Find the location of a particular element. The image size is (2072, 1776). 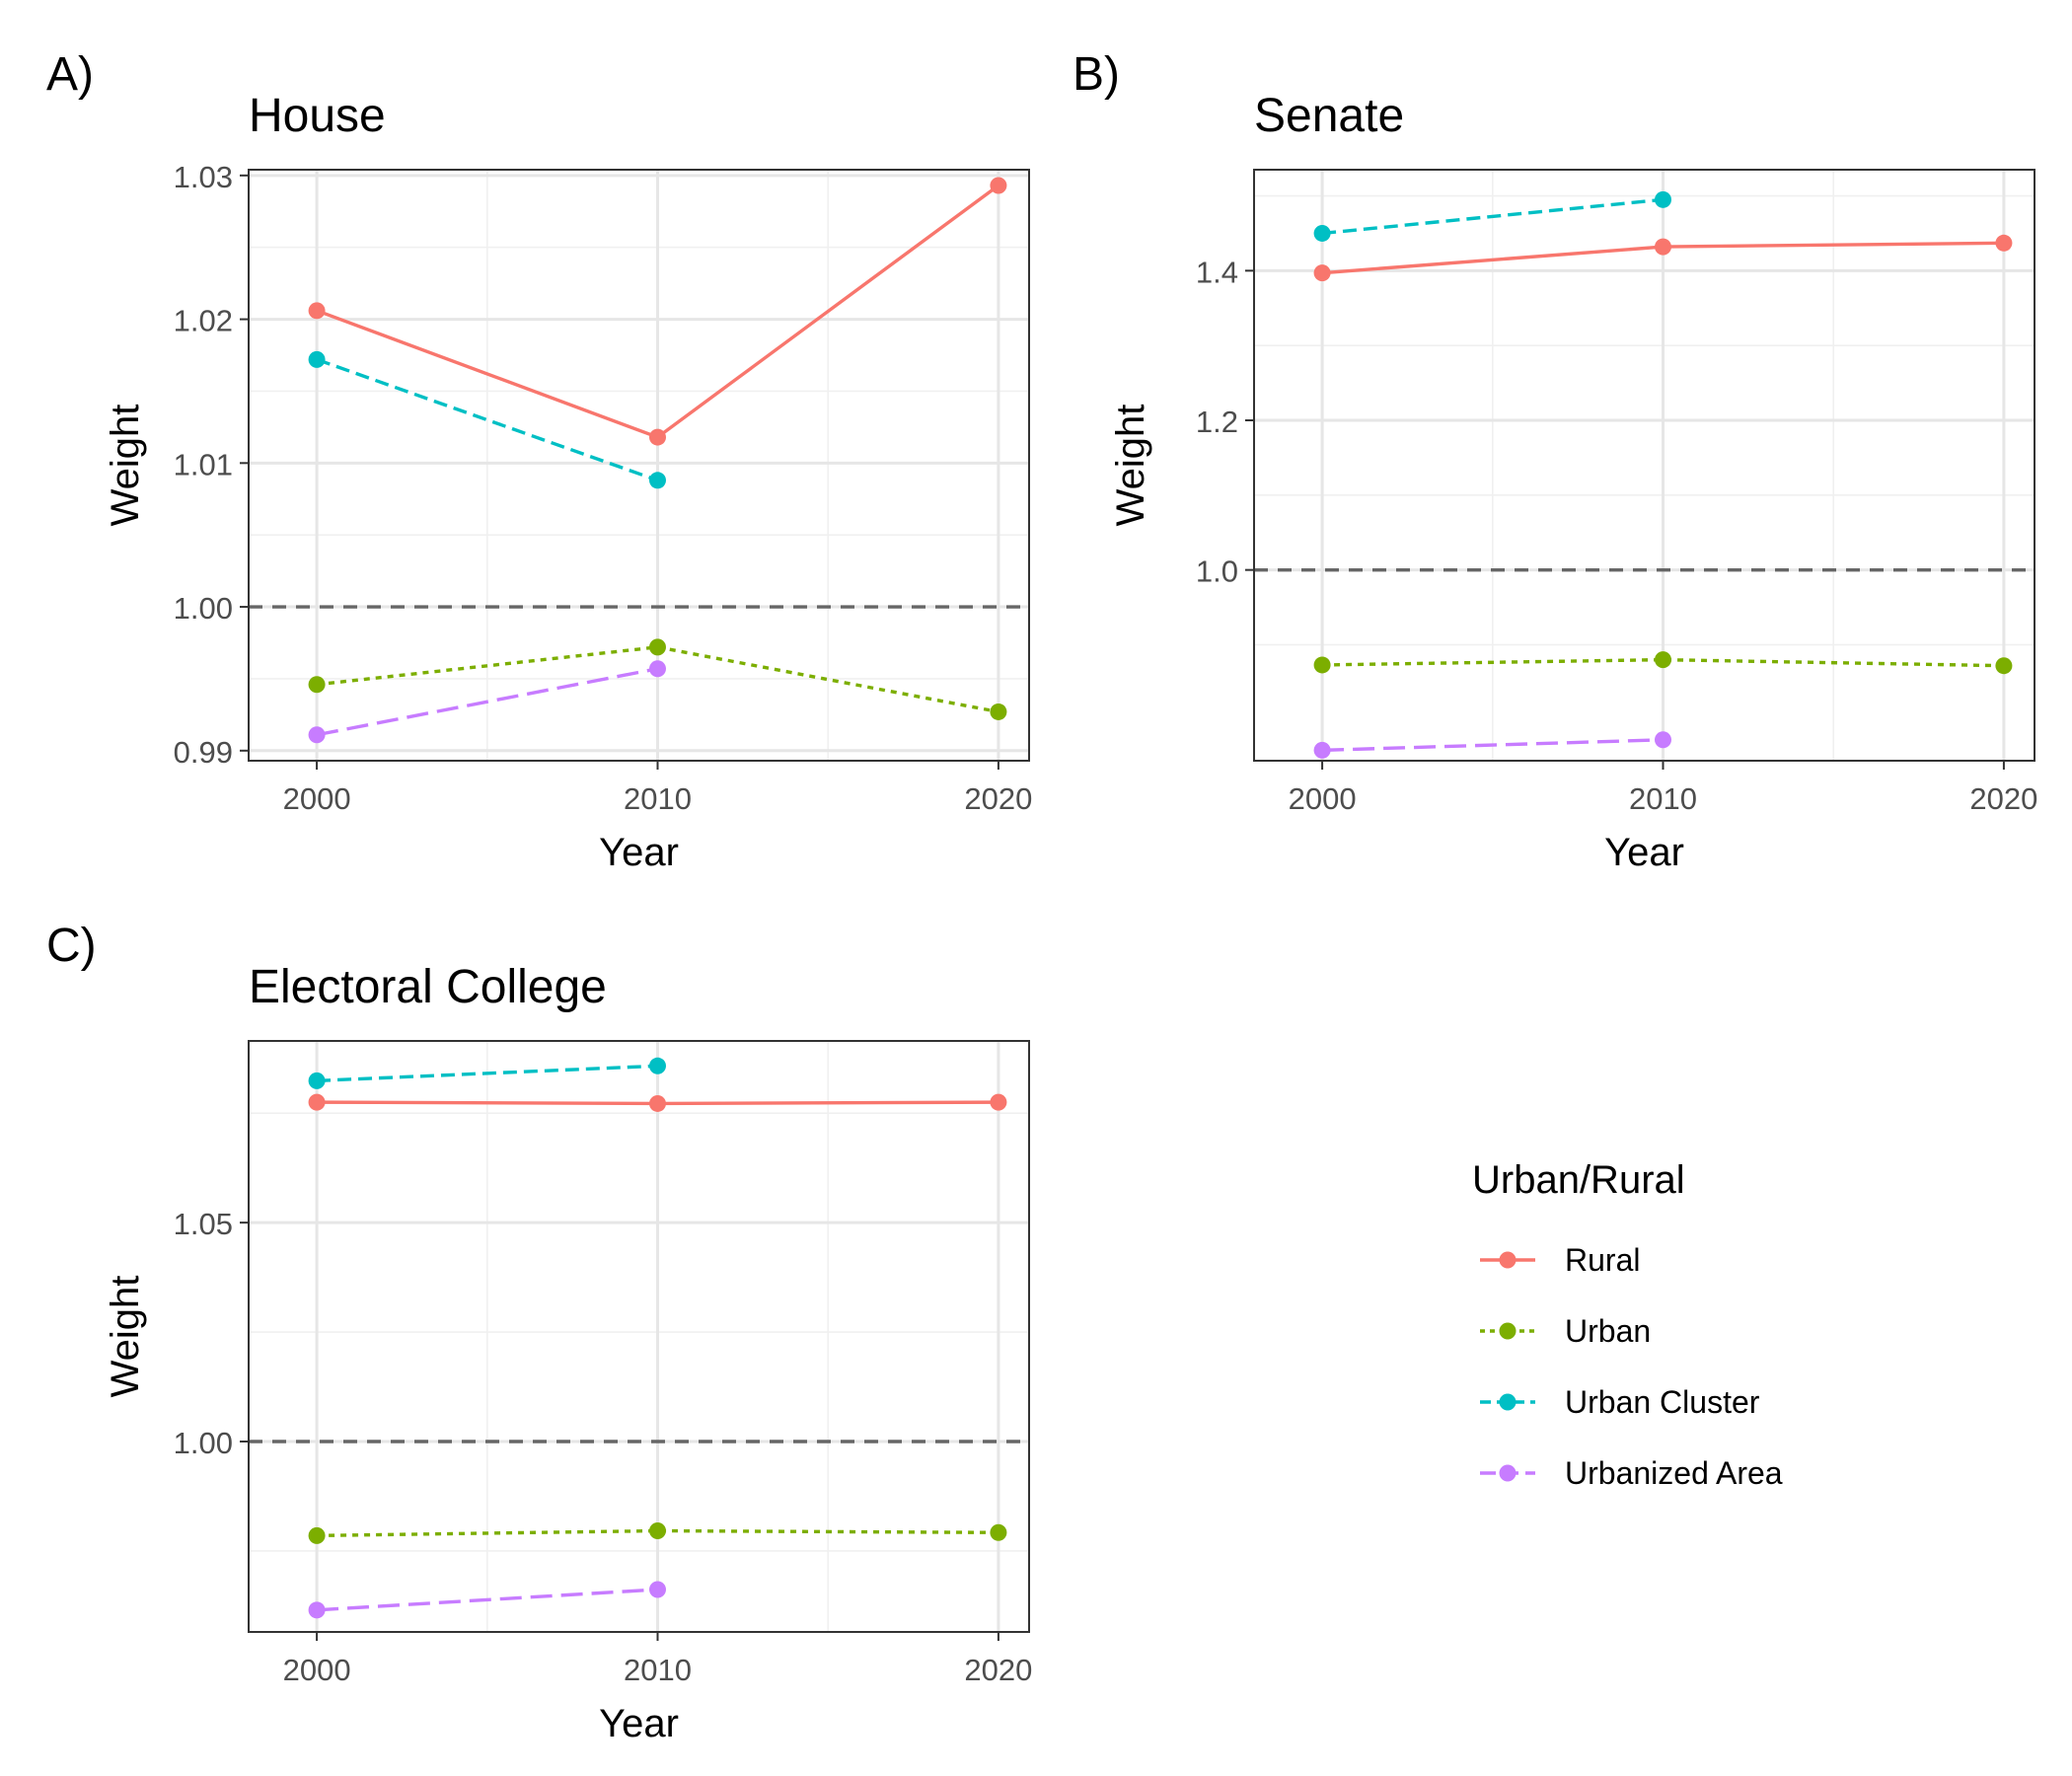

panel-label: C) is located at coordinates (72, 946).